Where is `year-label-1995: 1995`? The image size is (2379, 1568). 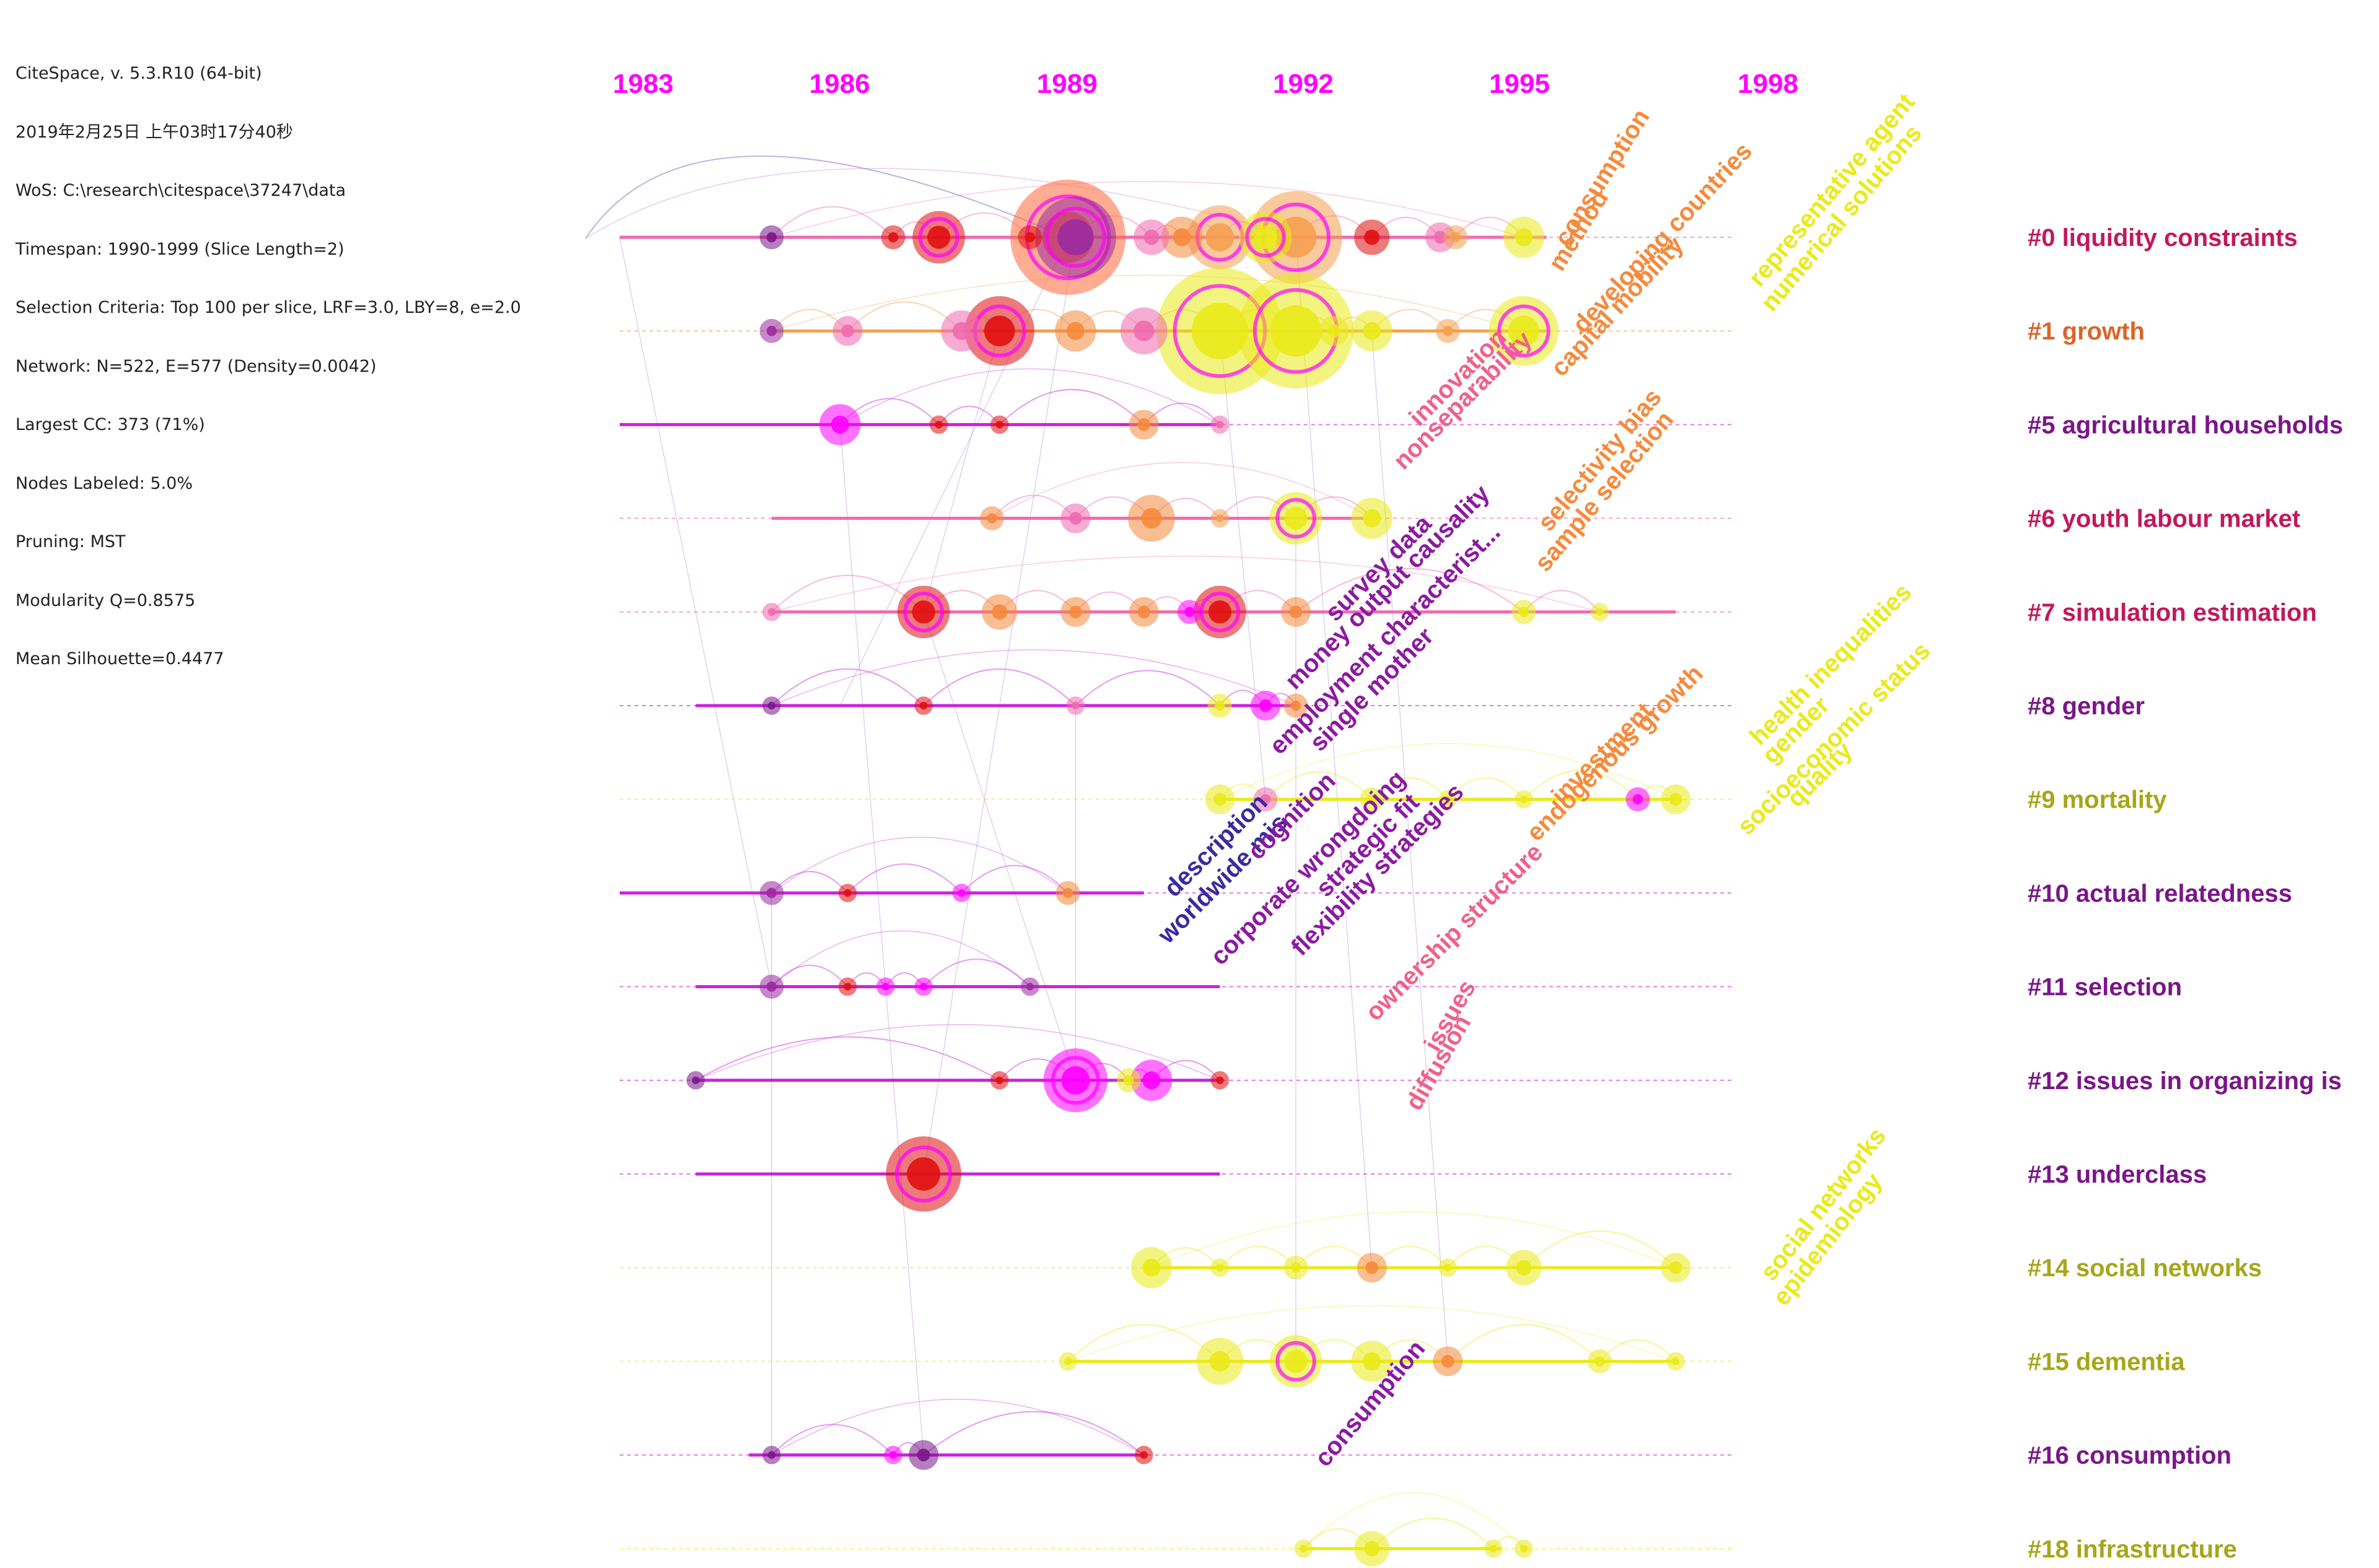 year-label-1995: 1995 is located at coordinates (1519, 84).